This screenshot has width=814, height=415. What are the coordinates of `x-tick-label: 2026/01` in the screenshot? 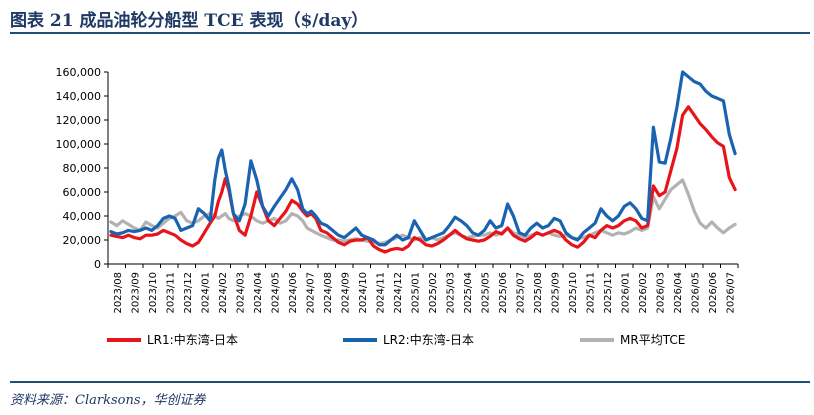 It's located at (625, 293).